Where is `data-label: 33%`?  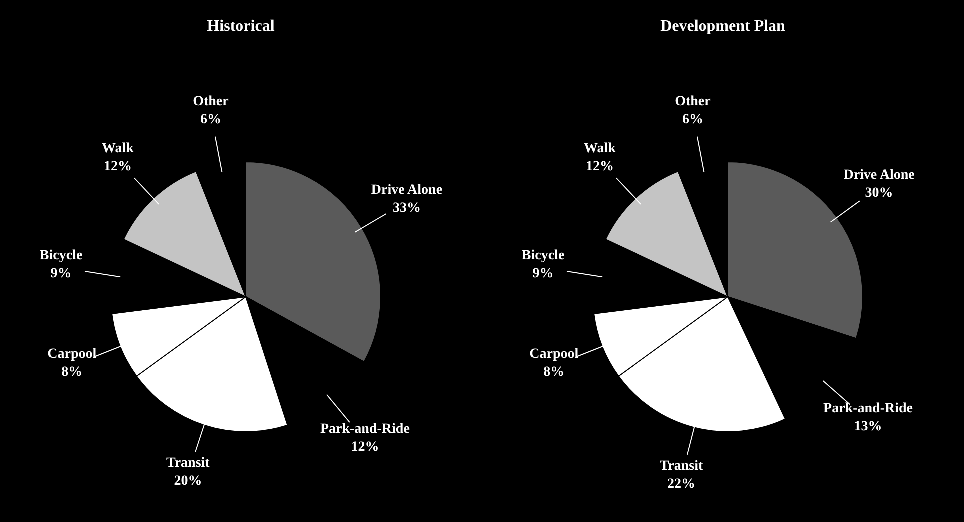
data-label: 33% is located at coordinates (406, 208).